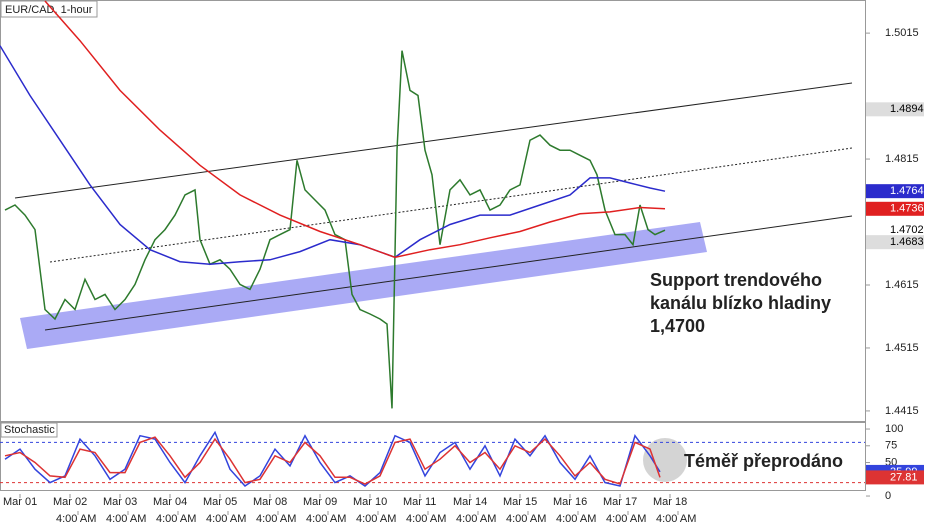 The image size is (925, 530). I want to click on price-marker-label: 1.4683, so click(907, 242).